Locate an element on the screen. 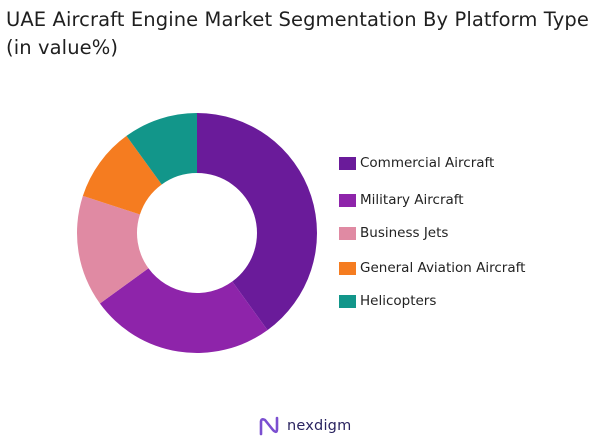 This screenshot has width=597, height=448. donut-slice-helicopters is located at coordinates (161, 149).